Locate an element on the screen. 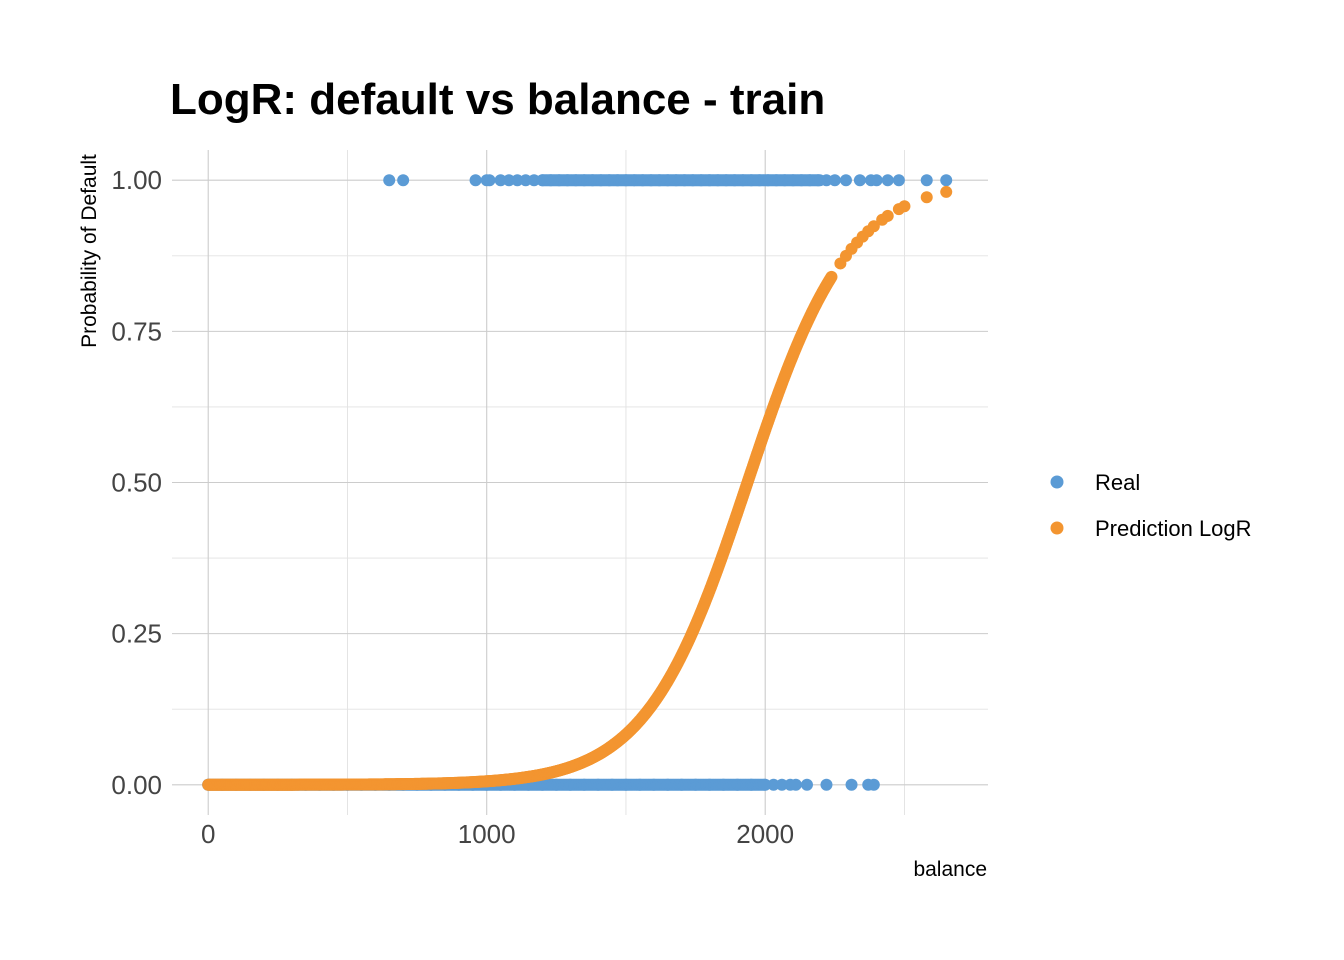 The image size is (1344, 960). chart-title: LogR: default vs balance - train is located at coordinates (497, 99).